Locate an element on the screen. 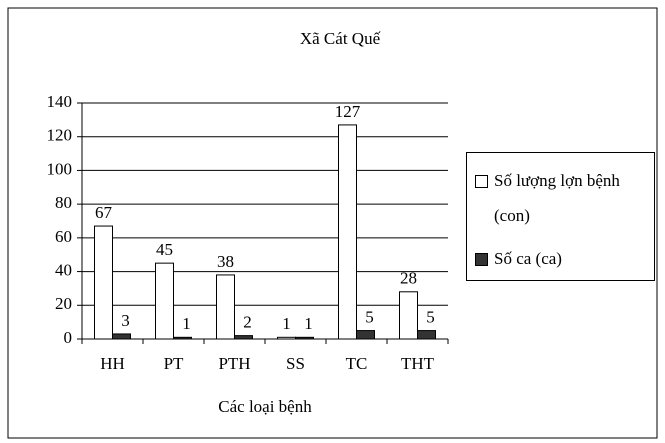 This screenshot has height=443, width=665. x-tick-label: SS is located at coordinates (295, 363).